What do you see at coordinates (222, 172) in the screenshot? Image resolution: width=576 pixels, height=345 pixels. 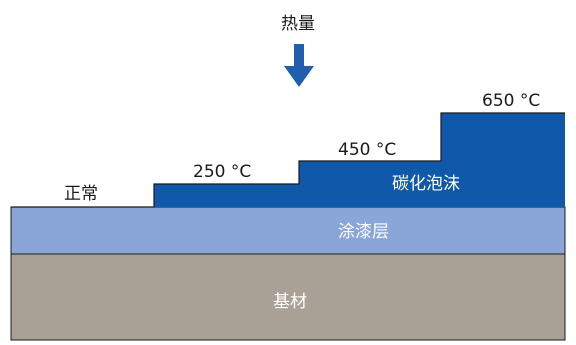 I see `temp-250-label: 250 °C` at bounding box center [222, 172].